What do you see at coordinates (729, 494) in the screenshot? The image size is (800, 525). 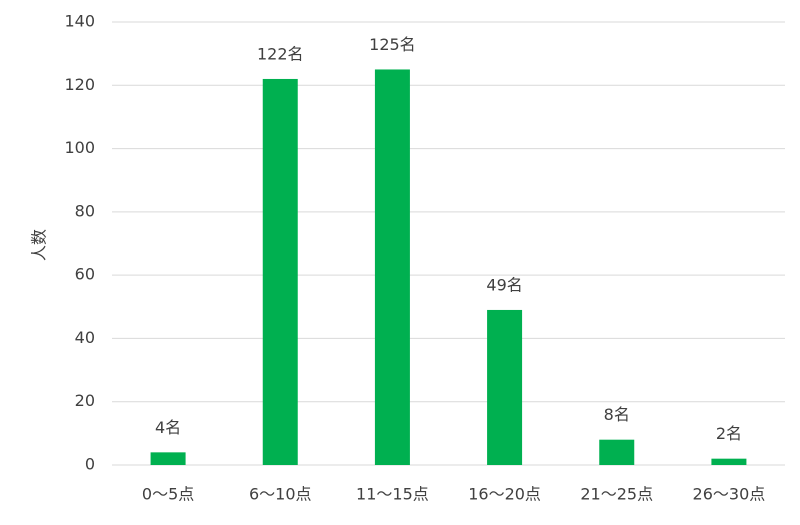 I see `x-tick-label: 26〜30点` at bounding box center [729, 494].